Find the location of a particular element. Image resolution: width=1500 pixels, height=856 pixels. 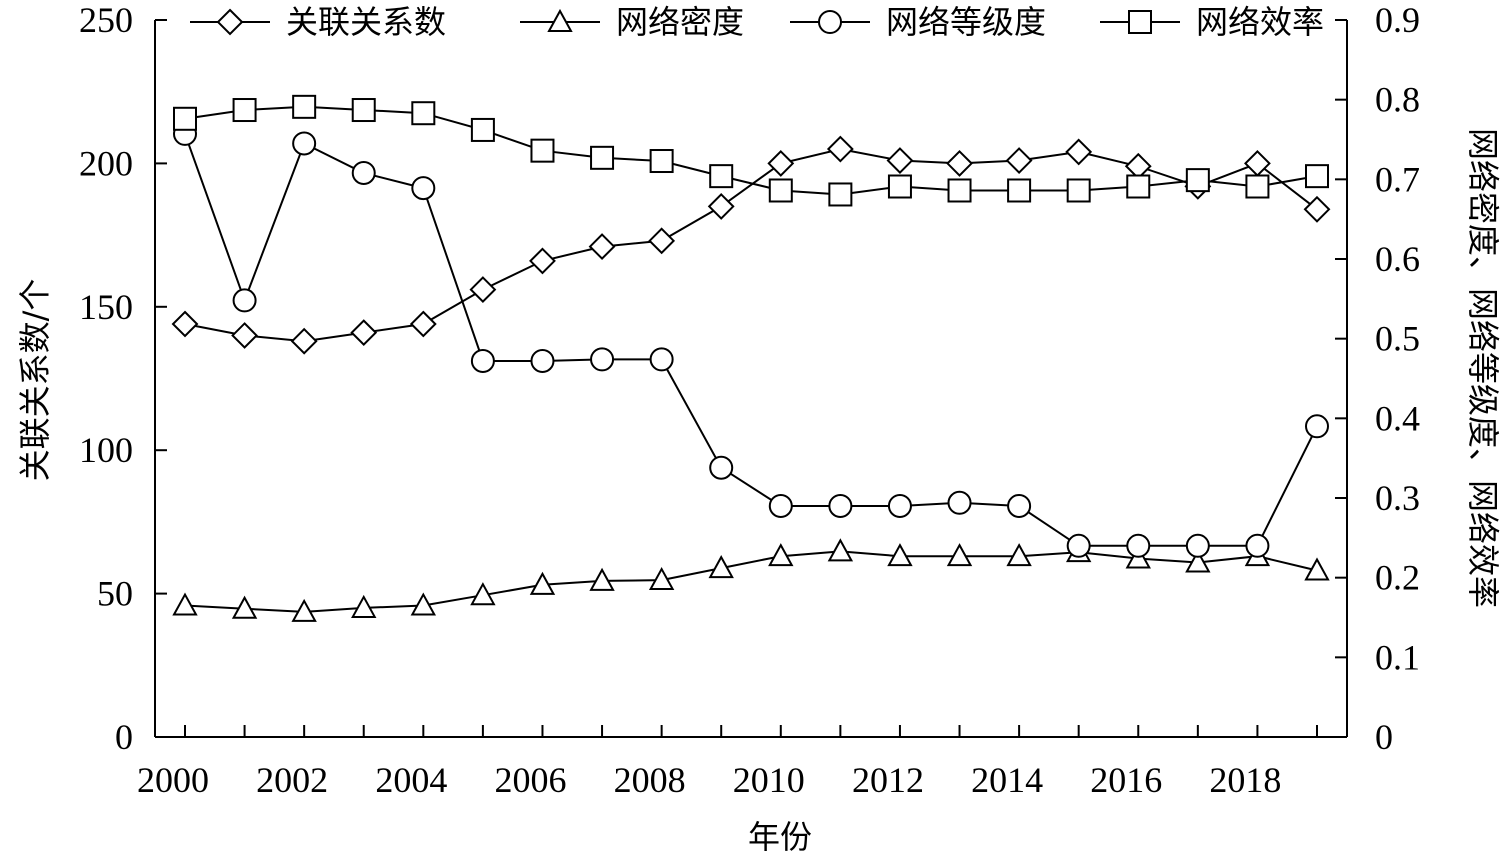

legend-item-square: 网络效率 is located at coordinates (1212, 22).